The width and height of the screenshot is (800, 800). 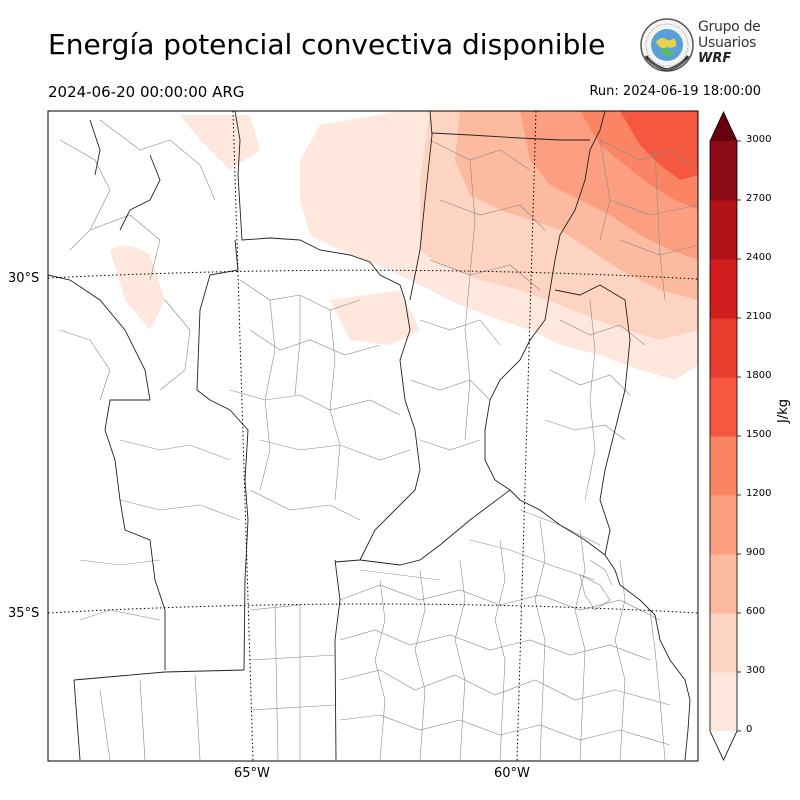 I want to click on grupo-usuarios-wrf-logo: Grupo de Usuarios WRF, so click(x=703, y=45).